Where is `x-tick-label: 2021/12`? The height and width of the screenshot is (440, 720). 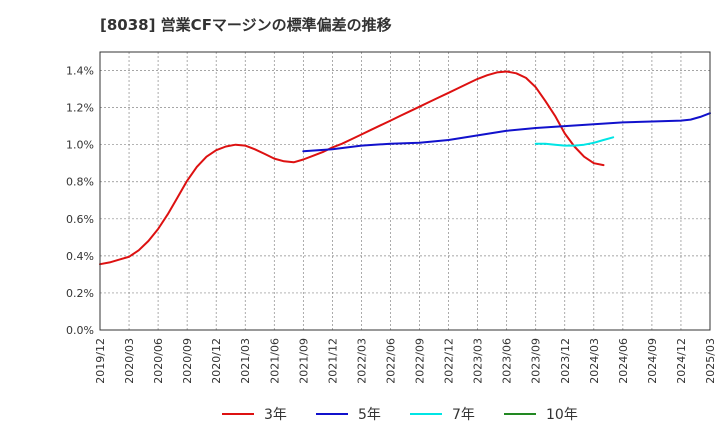
x-tick-label: 2021/12 is located at coordinates (332, 361).